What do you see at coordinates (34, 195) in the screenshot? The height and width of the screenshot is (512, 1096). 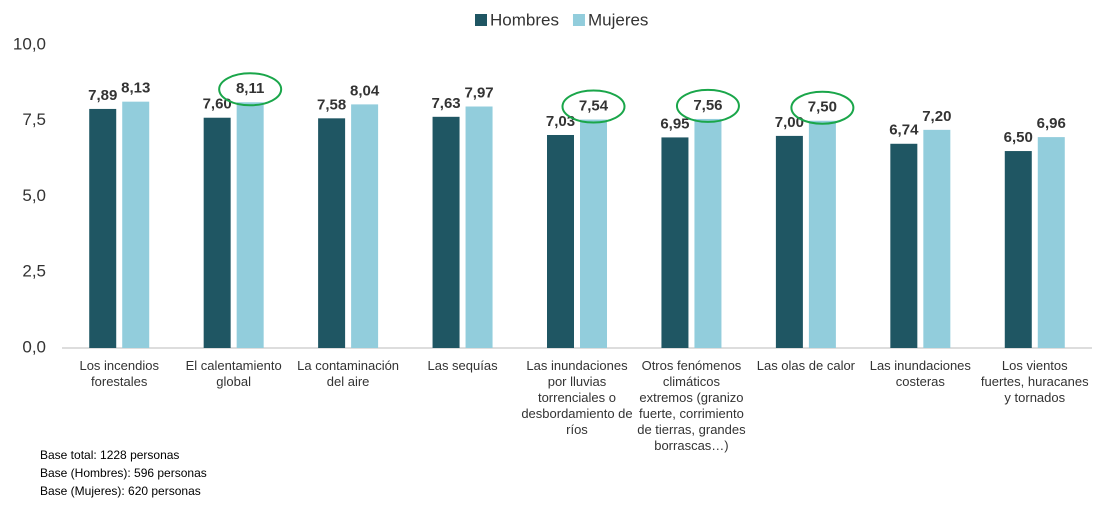 I see `y-tick-label: 5,0` at bounding box center [34, 195].